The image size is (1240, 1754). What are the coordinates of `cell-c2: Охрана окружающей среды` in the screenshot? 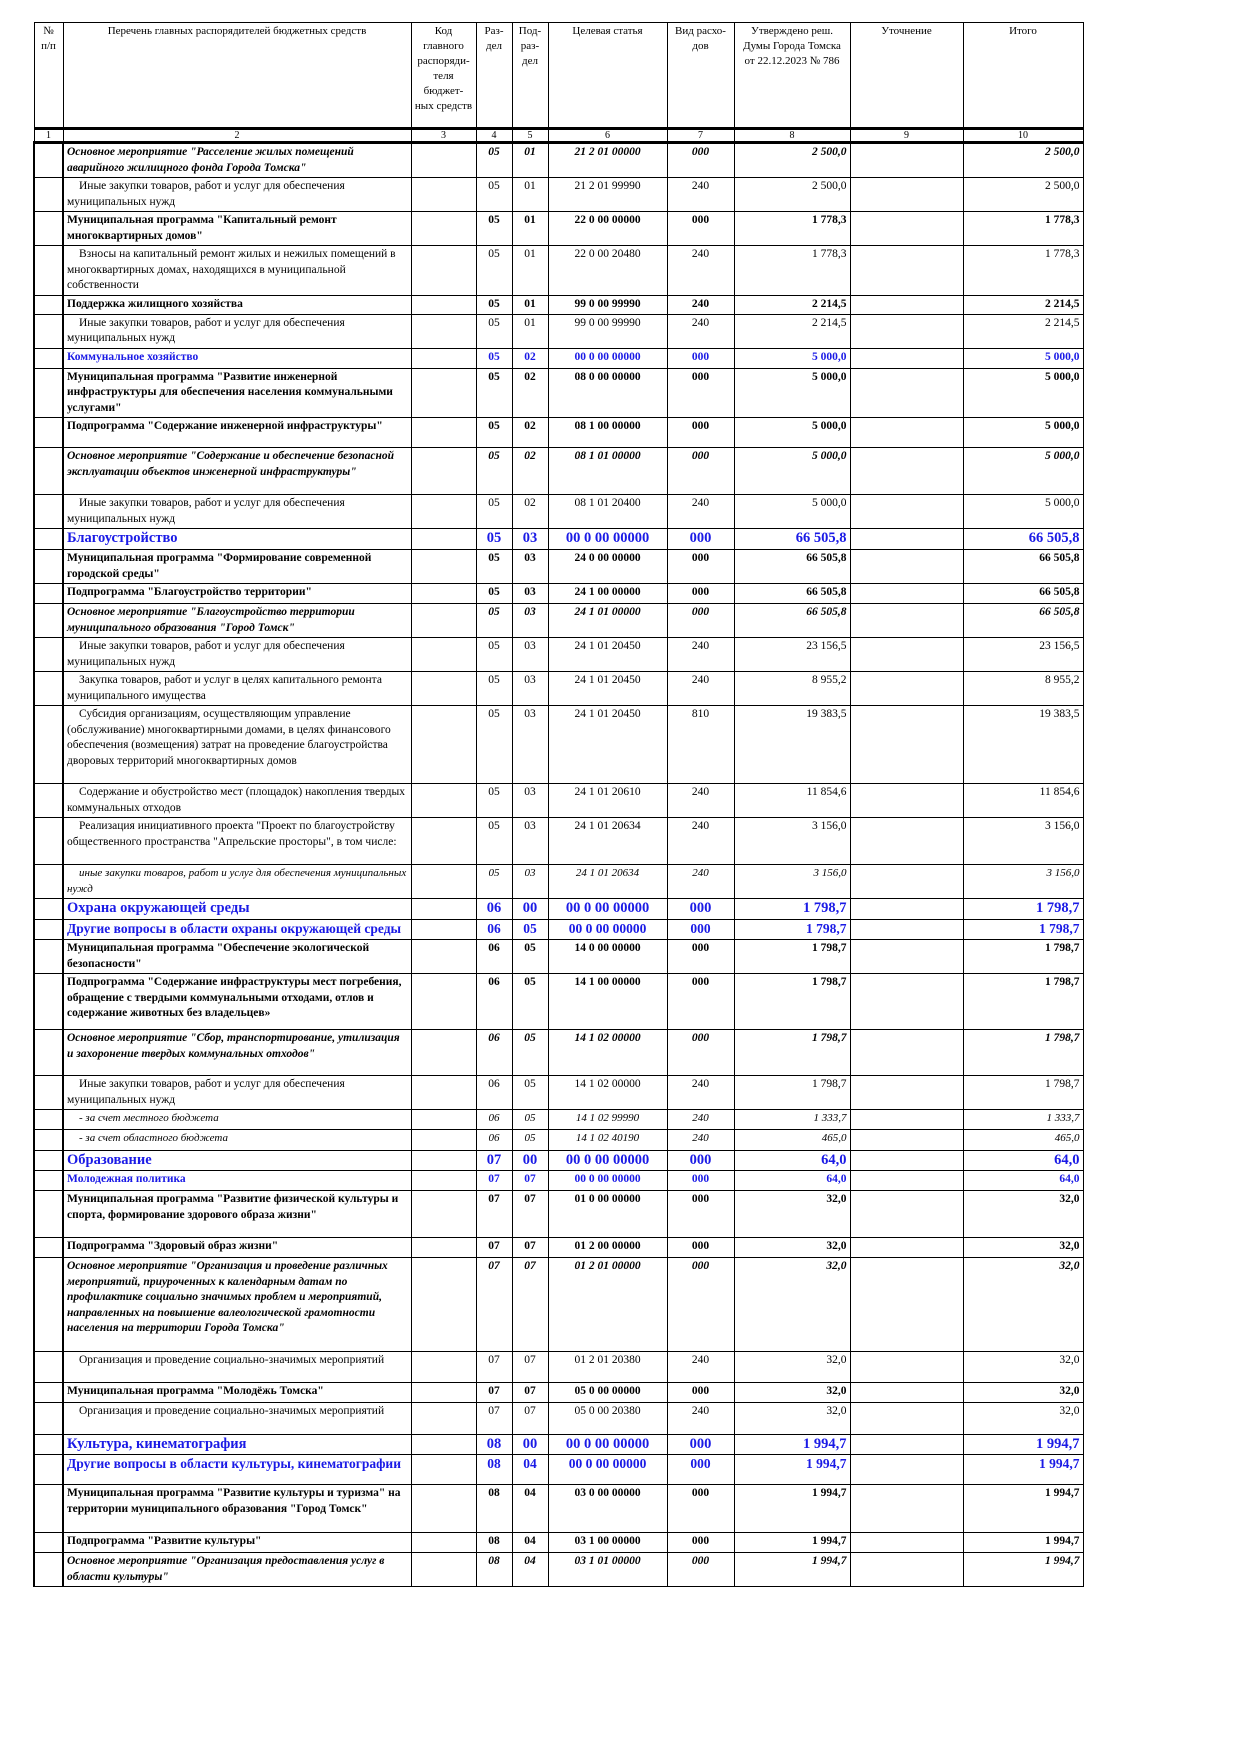 It's located at (237, 909).